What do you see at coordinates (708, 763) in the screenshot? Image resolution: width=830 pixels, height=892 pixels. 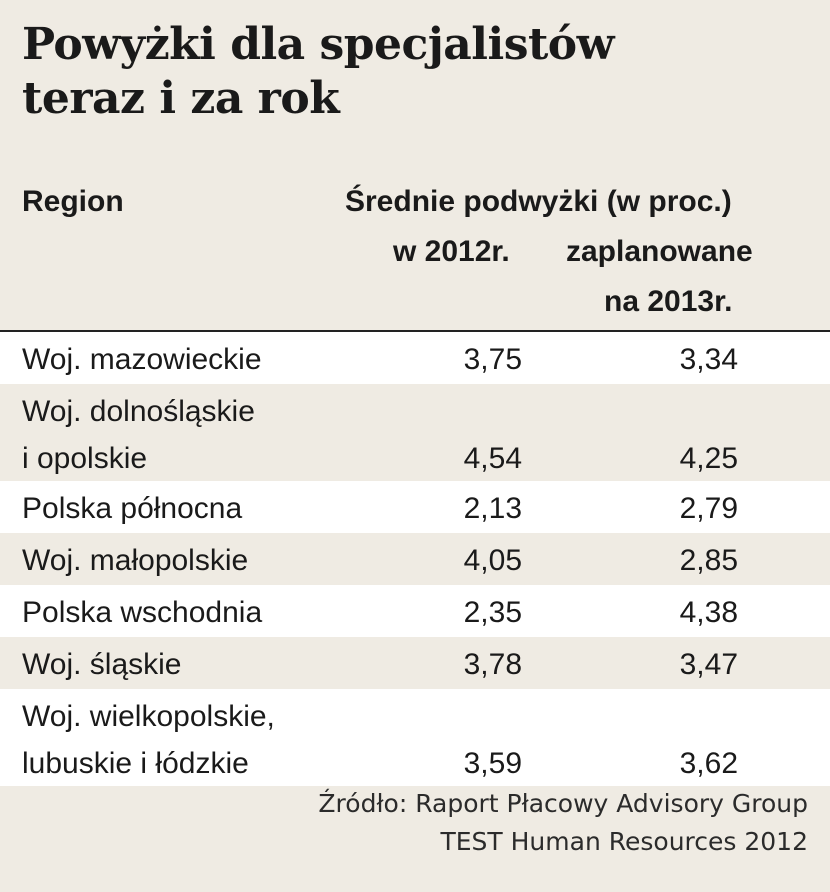 I see `value-2013-cell: 3,62` at bounding box center [708, 763].